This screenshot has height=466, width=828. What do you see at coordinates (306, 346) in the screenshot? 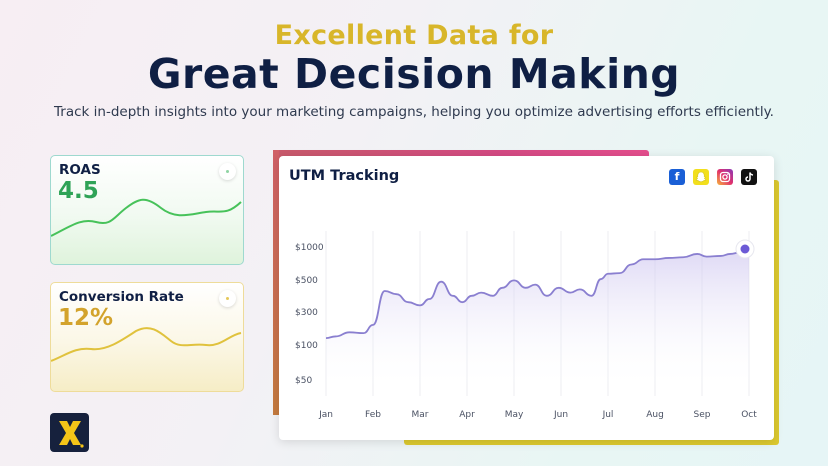
I see `y-tick-label: $100` at bounding box center [306, 346].